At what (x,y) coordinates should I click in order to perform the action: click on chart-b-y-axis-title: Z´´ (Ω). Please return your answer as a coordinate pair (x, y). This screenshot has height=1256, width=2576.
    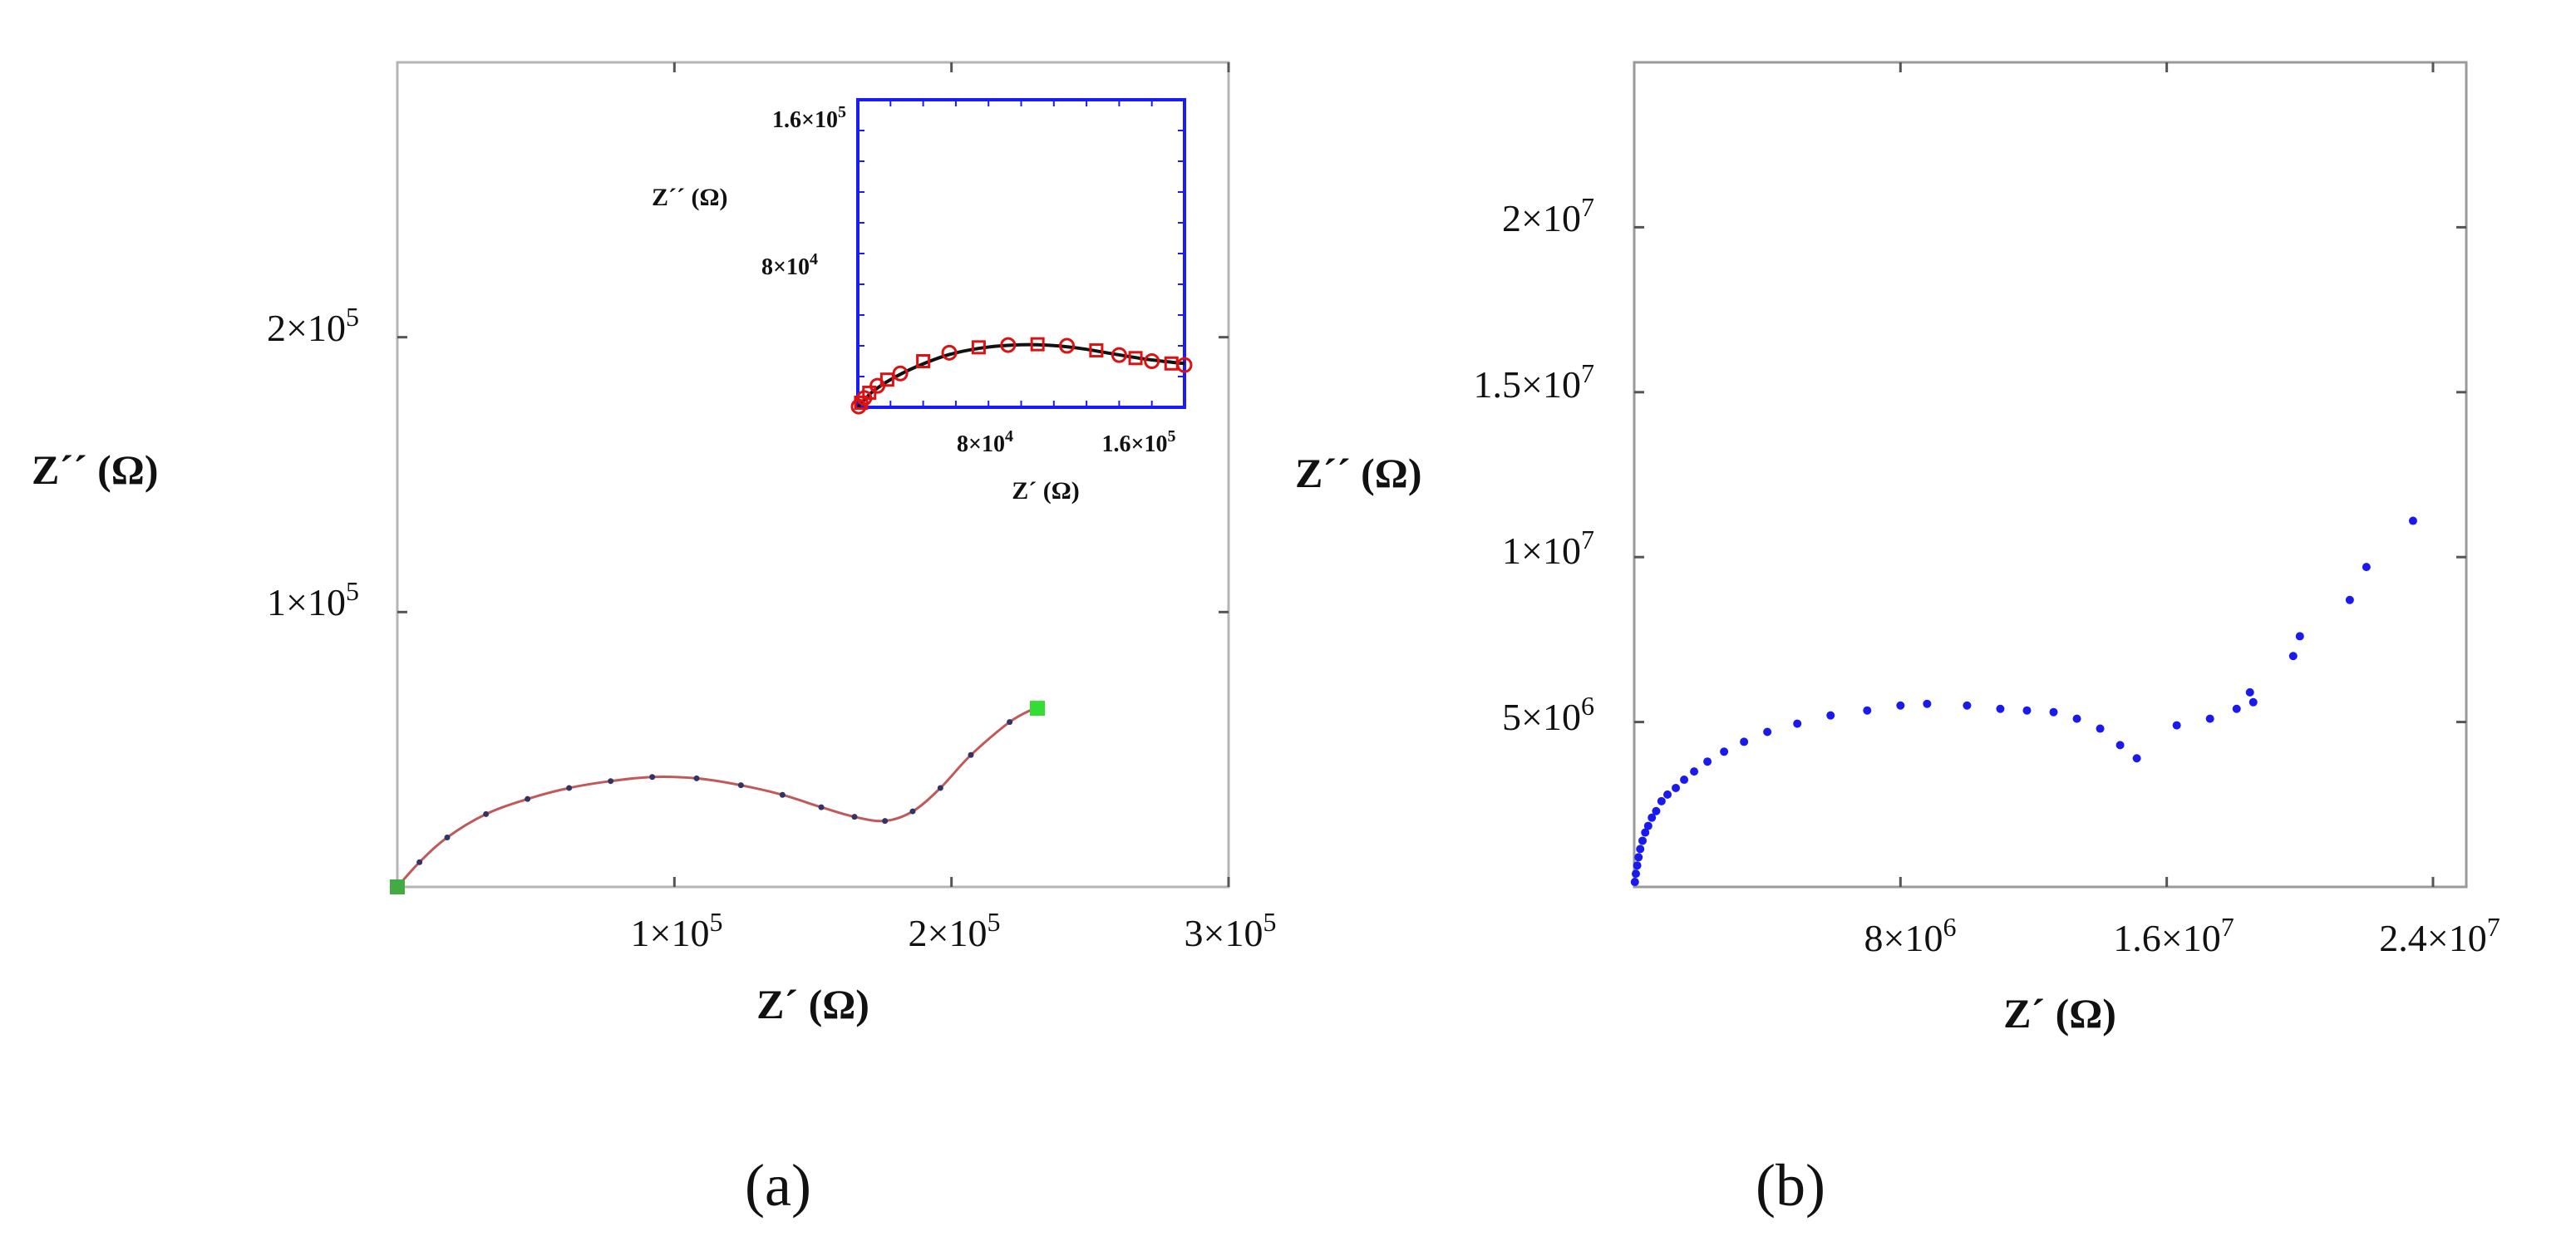
    Looking at the image, I should click on (1358, 473).